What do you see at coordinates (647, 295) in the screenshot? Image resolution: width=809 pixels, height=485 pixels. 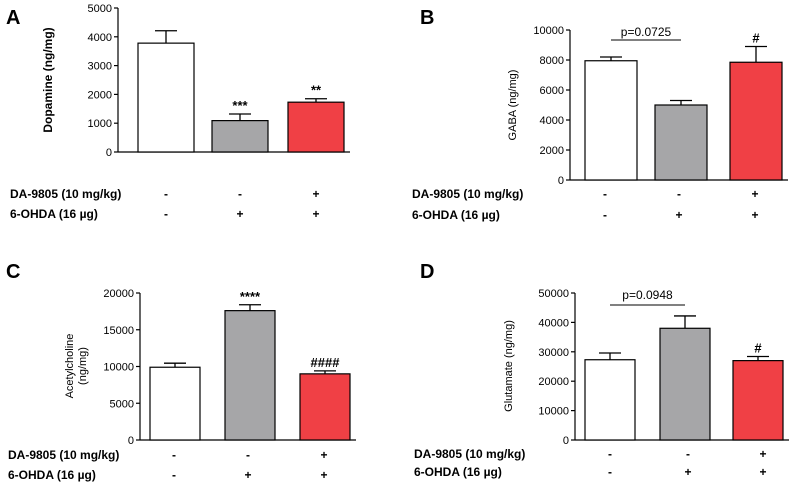 I see `p-value-label: p=0.0948` at bounding box center [647, 295].